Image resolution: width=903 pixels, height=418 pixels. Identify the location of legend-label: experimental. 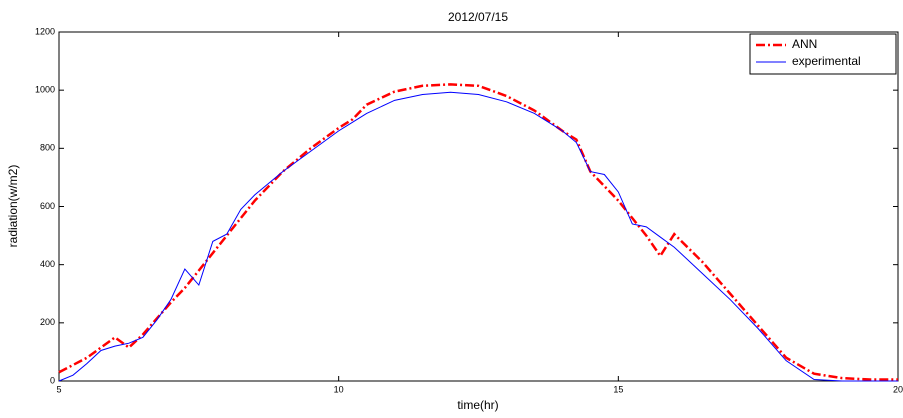
(826, 61).